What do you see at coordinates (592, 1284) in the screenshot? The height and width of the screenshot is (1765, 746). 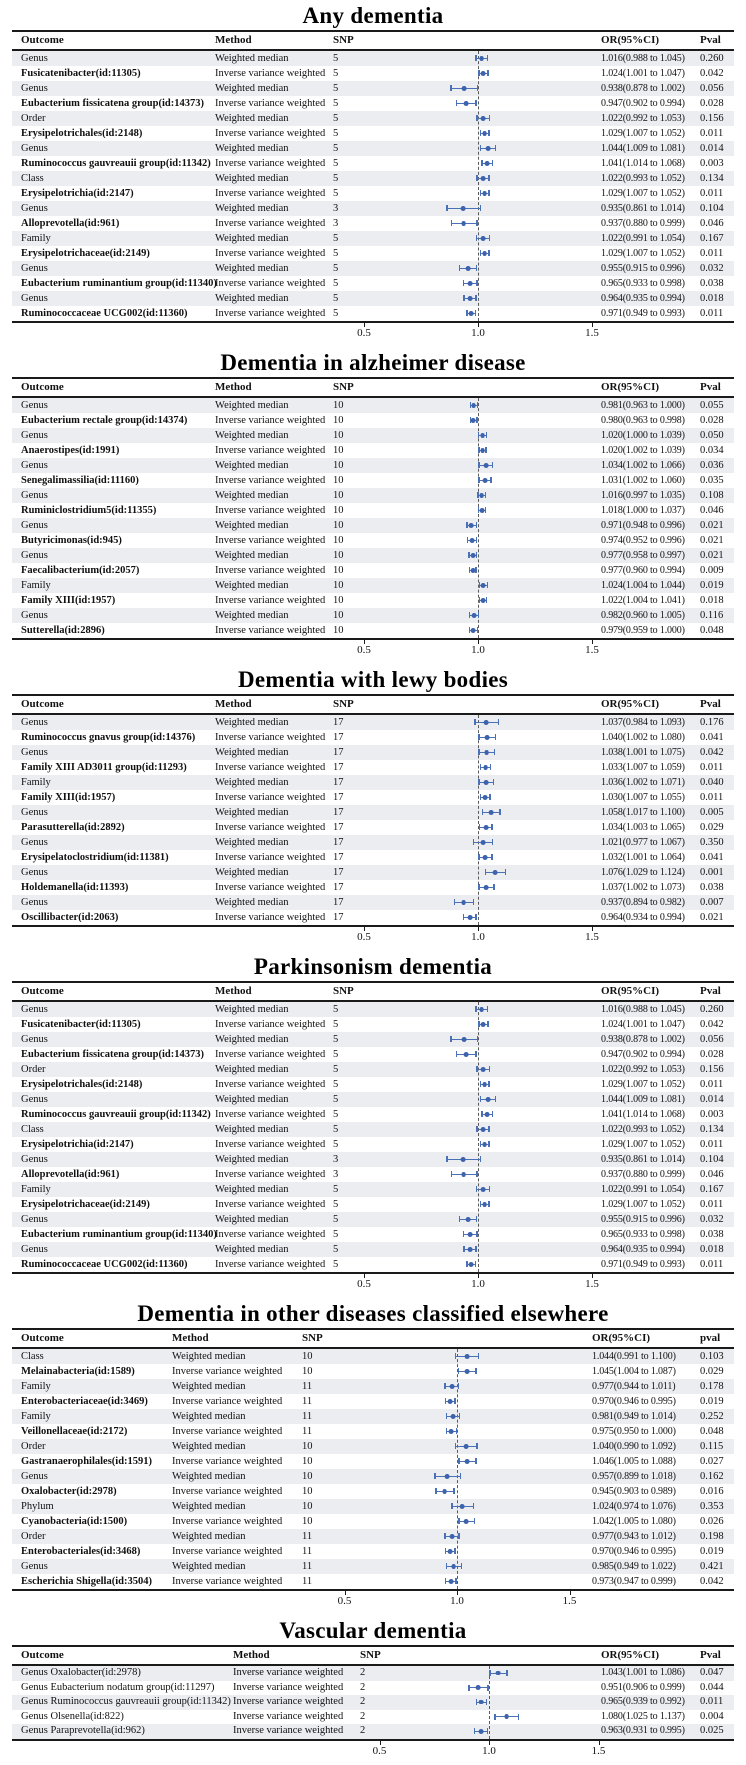 I see `axis-tick-label: 1.5` at bounding box center [592, 1284].